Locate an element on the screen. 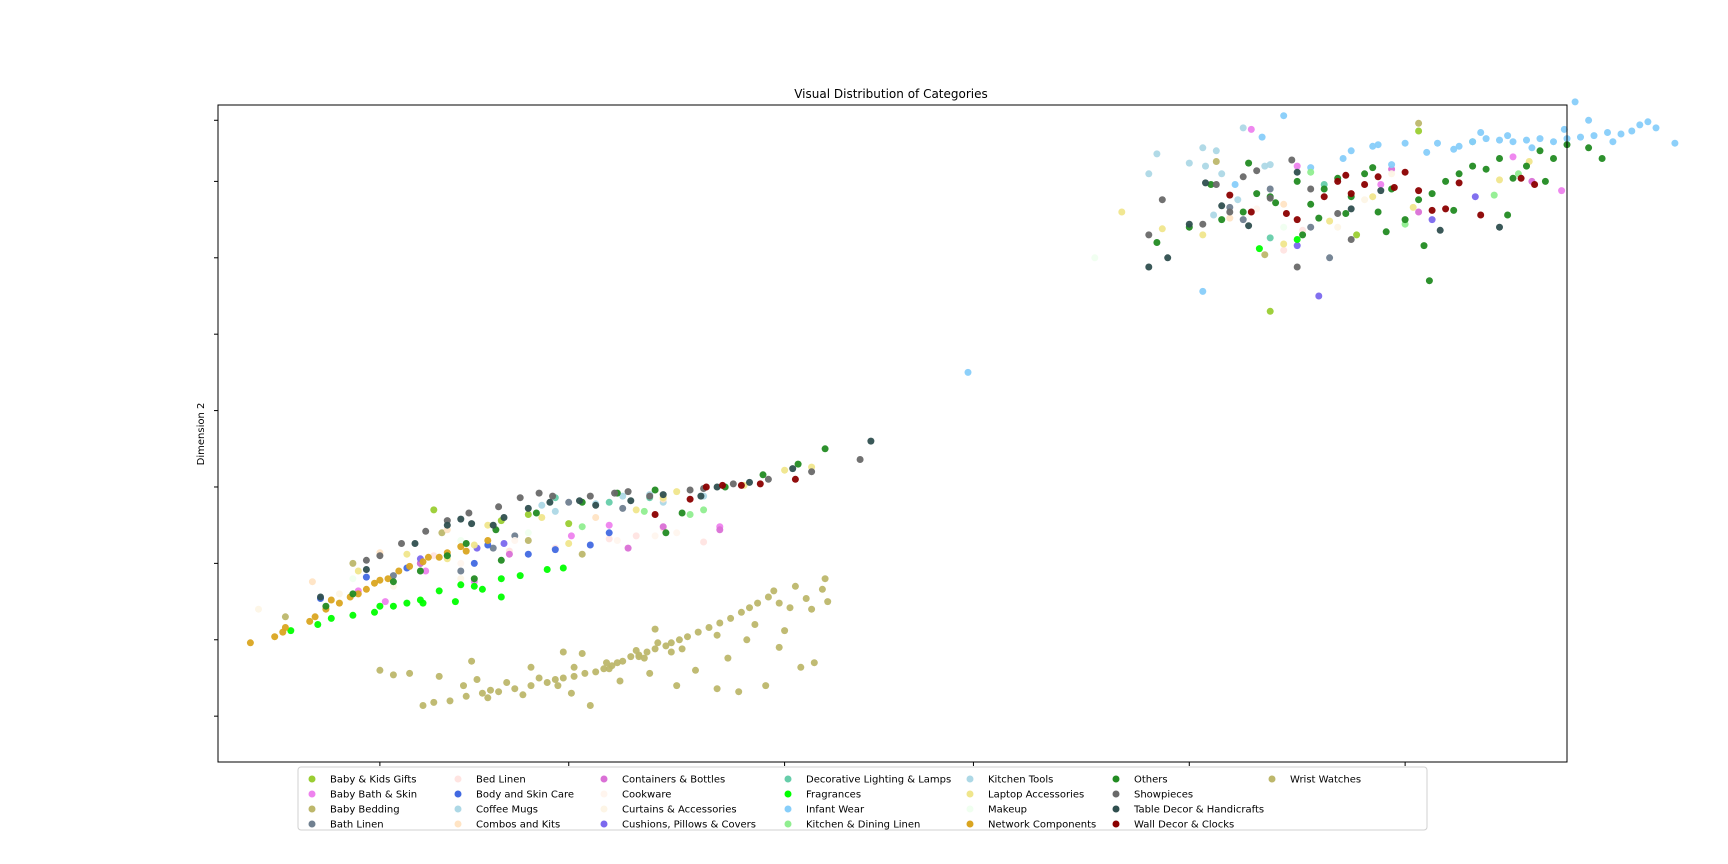  legend-label: Baby & Kids Gifts is located at coordinates (373, 780).